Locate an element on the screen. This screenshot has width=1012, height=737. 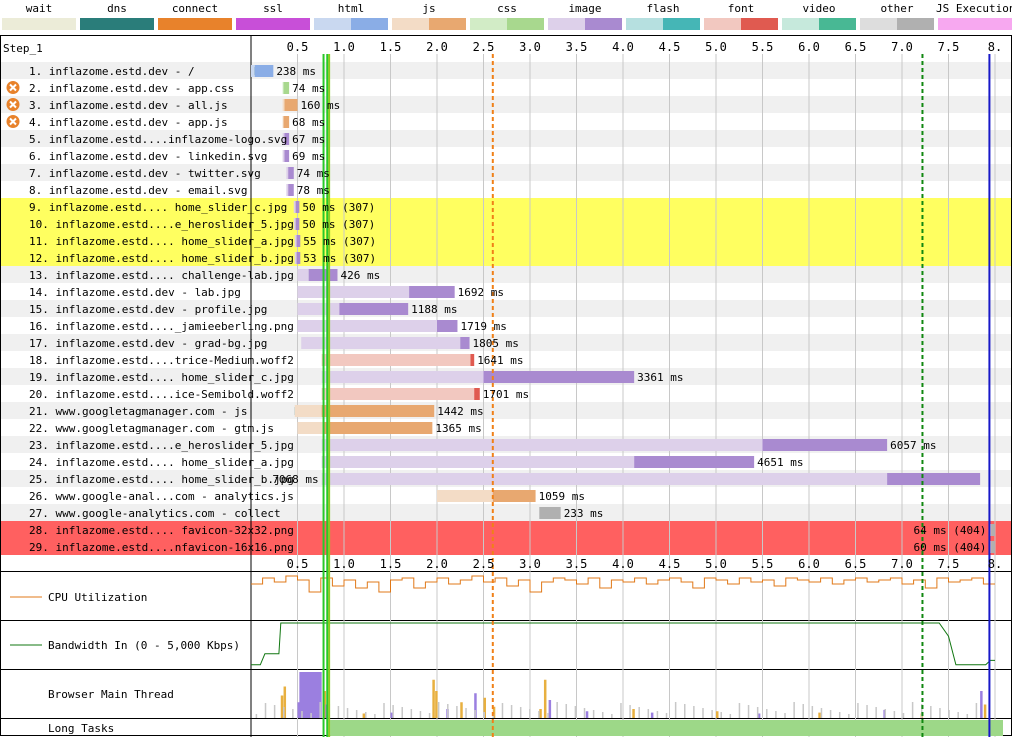
axis-tick-label-bottom: 3.0 is located at coordinates (530, 564).